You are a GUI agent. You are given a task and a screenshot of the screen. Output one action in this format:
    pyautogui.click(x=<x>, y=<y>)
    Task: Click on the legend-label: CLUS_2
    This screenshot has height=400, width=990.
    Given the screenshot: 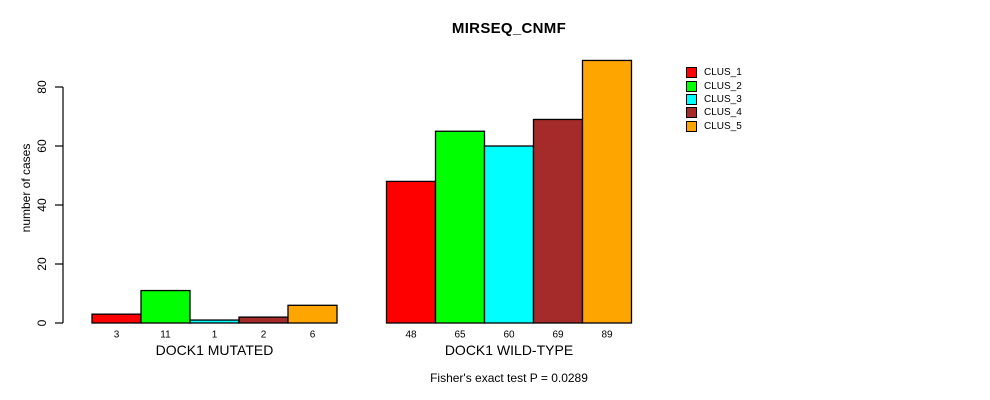 What is the action you would take?
    pyautogui.click(x=723, y=86)
    